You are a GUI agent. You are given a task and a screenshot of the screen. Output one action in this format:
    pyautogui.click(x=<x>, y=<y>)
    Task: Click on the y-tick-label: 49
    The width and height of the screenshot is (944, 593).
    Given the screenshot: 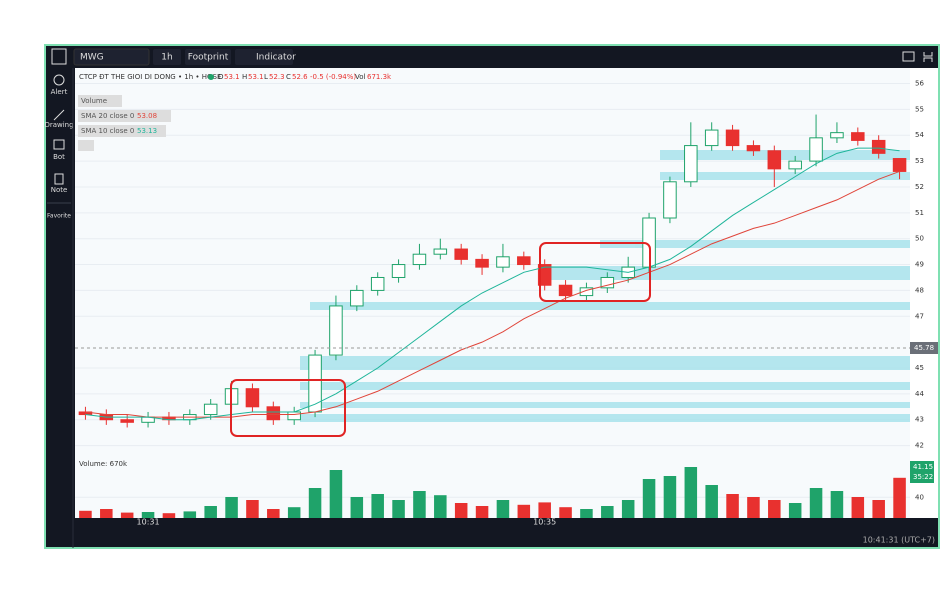 What is the action you would take?
    pyautogui.click(x=919, y=265)
    